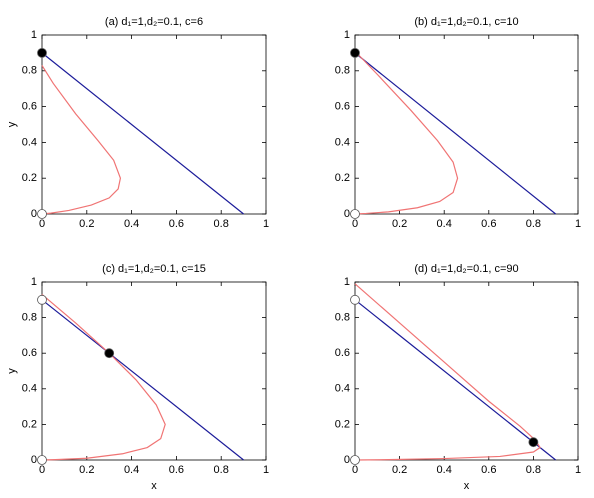 Image resolution: width=594 pixels, height=498 pixels. Describe the element at coordinates (154, 22) in the screenshot. I see `panel-title: (a) d₁=1,d₂=0.1, c=6` at that location.